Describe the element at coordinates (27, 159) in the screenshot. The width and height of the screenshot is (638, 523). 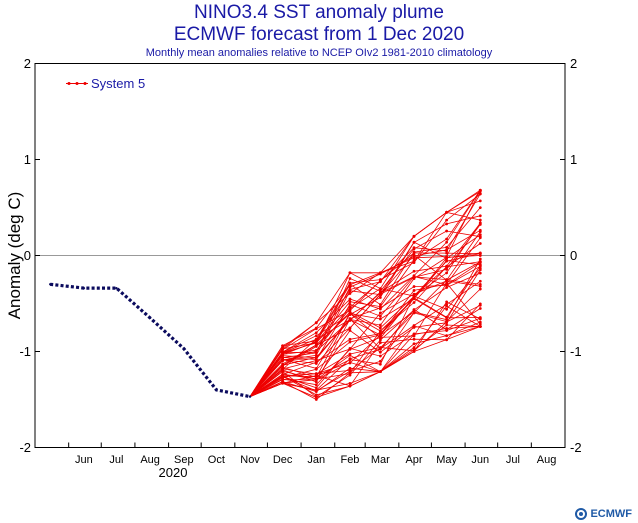
I see `y-tick-label: 1` at that location.